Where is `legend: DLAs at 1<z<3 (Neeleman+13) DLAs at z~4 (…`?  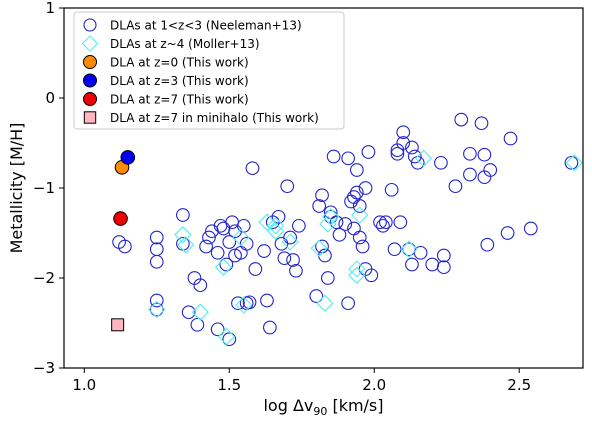 legend: DLAs at 1<z<3 (Neeleman+13) DLAs at z~4 (… is located at coordinates (209, 70).